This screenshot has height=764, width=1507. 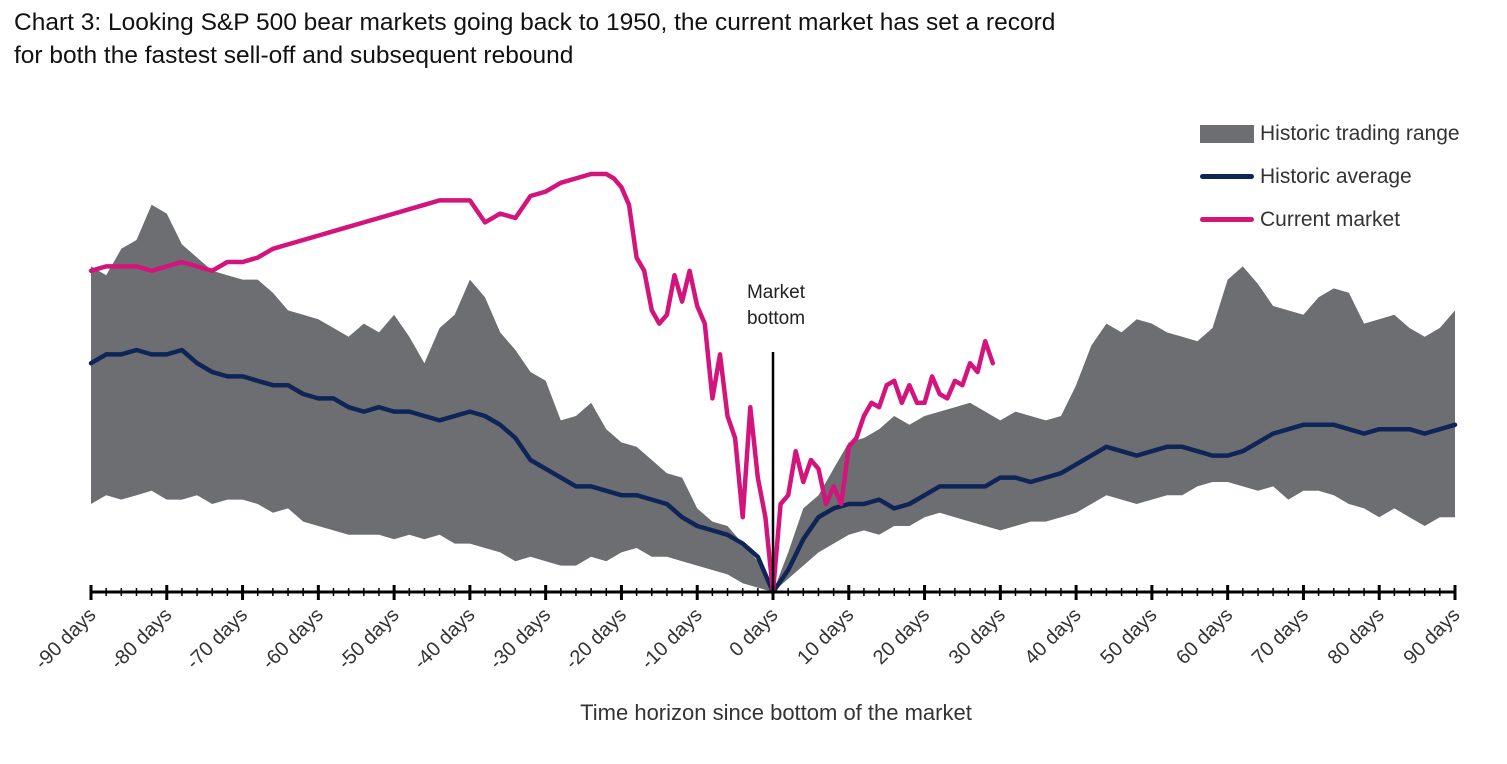 What do you see at coordinates (776, 318) in the screenshot?
I see `annotation-line-2: bottom` at bounding box center [776, 318].